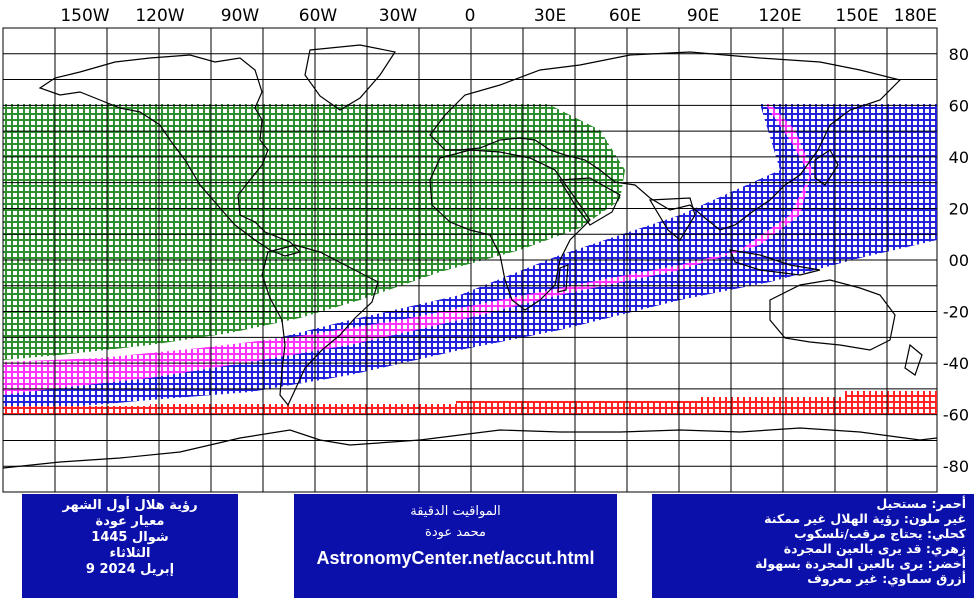 The image size is (975, 602). What do you see at coordinates (398, 16) in the screenshot?
I see `lon-label: 30W` at bounding box center [398, 16].